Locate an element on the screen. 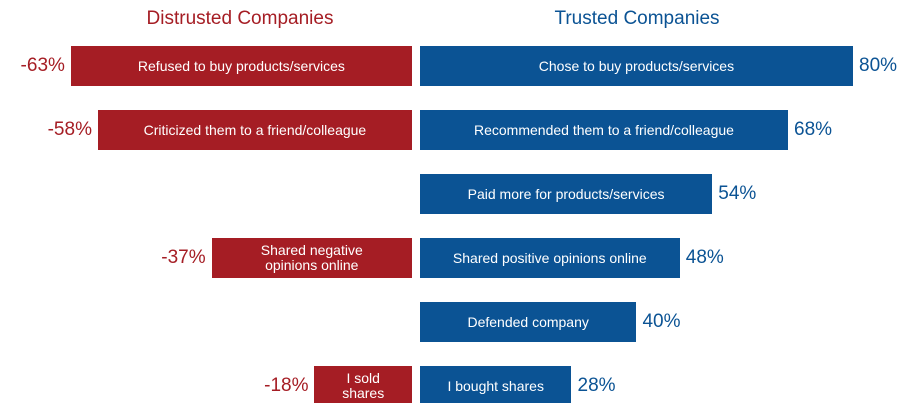  bar-label: Defended company is located at coordinates (528, 321).